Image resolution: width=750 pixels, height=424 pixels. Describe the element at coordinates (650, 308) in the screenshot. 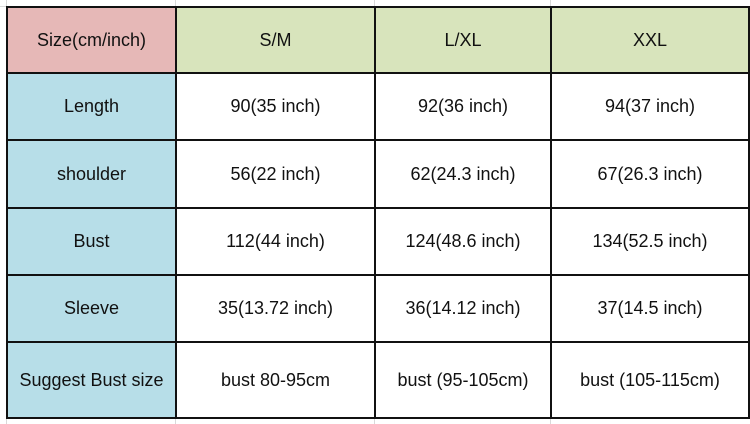

I see `table-cell: 37(14.5 inch)` at that location.